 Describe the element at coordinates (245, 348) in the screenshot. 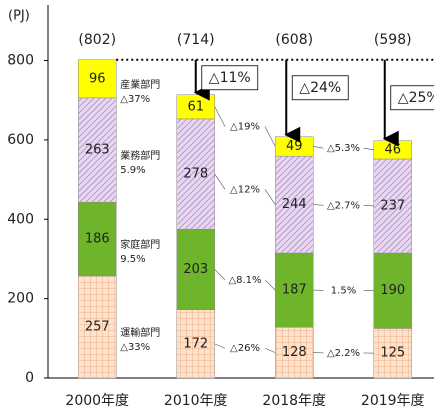

I see `change-label: △26%` at that location.